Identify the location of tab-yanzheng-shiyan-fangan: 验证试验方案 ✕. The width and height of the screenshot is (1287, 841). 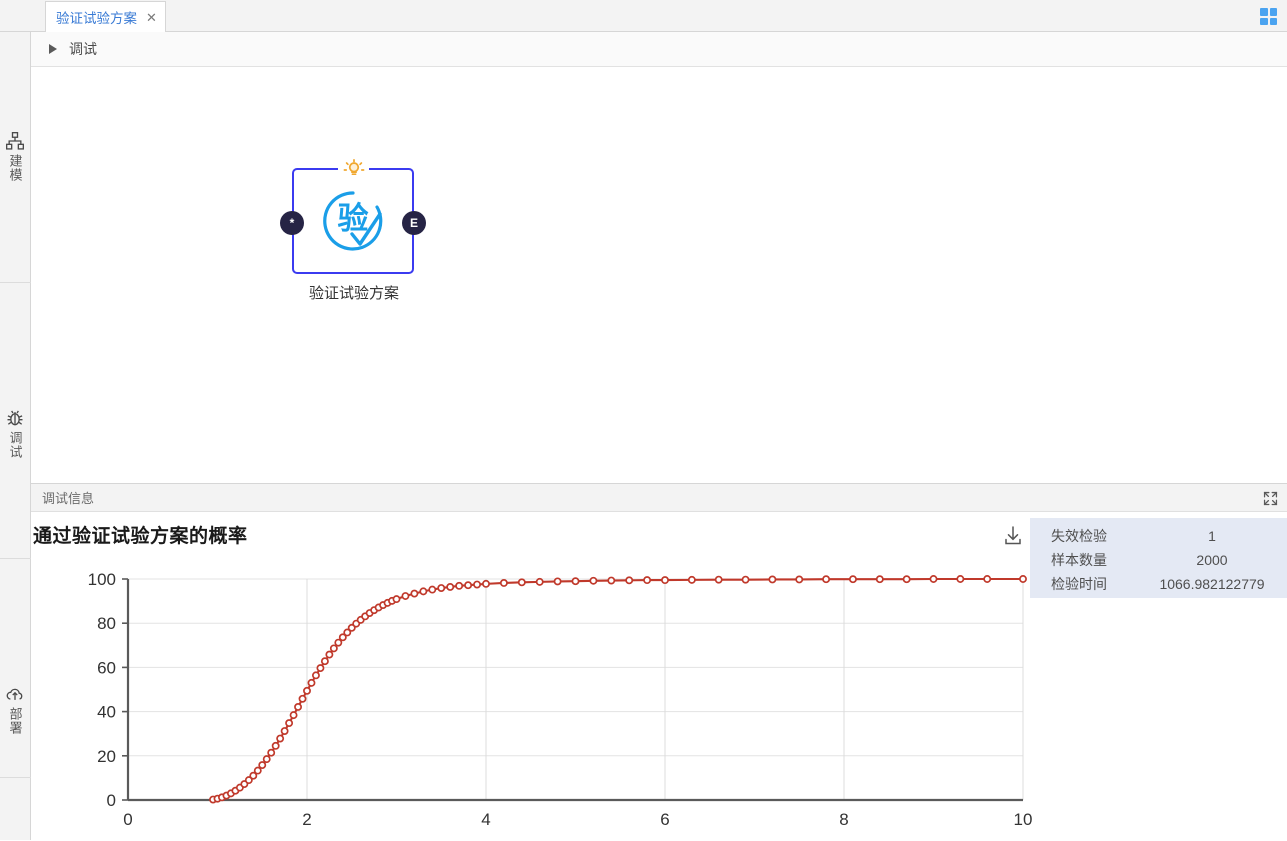
(105, 16).